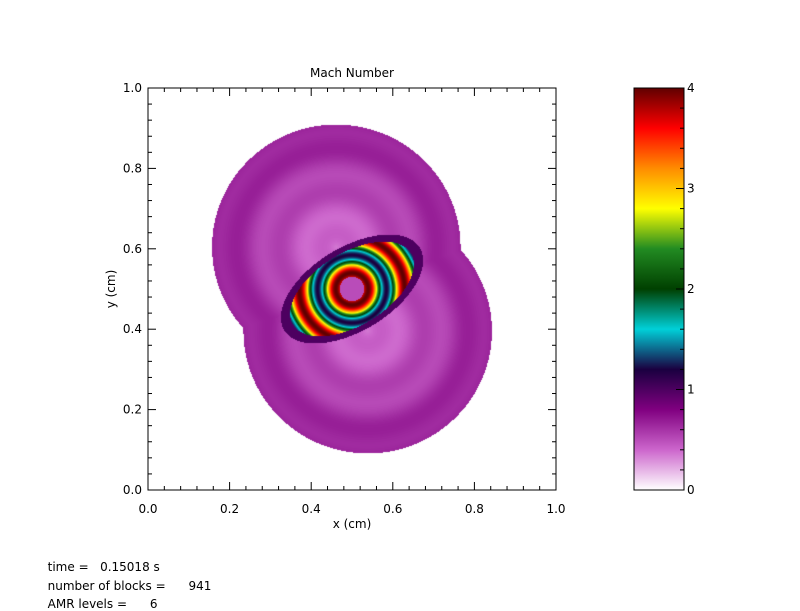  I want to click on colorbar-ticks: 0 1 2 3 4, so click(685, 289).